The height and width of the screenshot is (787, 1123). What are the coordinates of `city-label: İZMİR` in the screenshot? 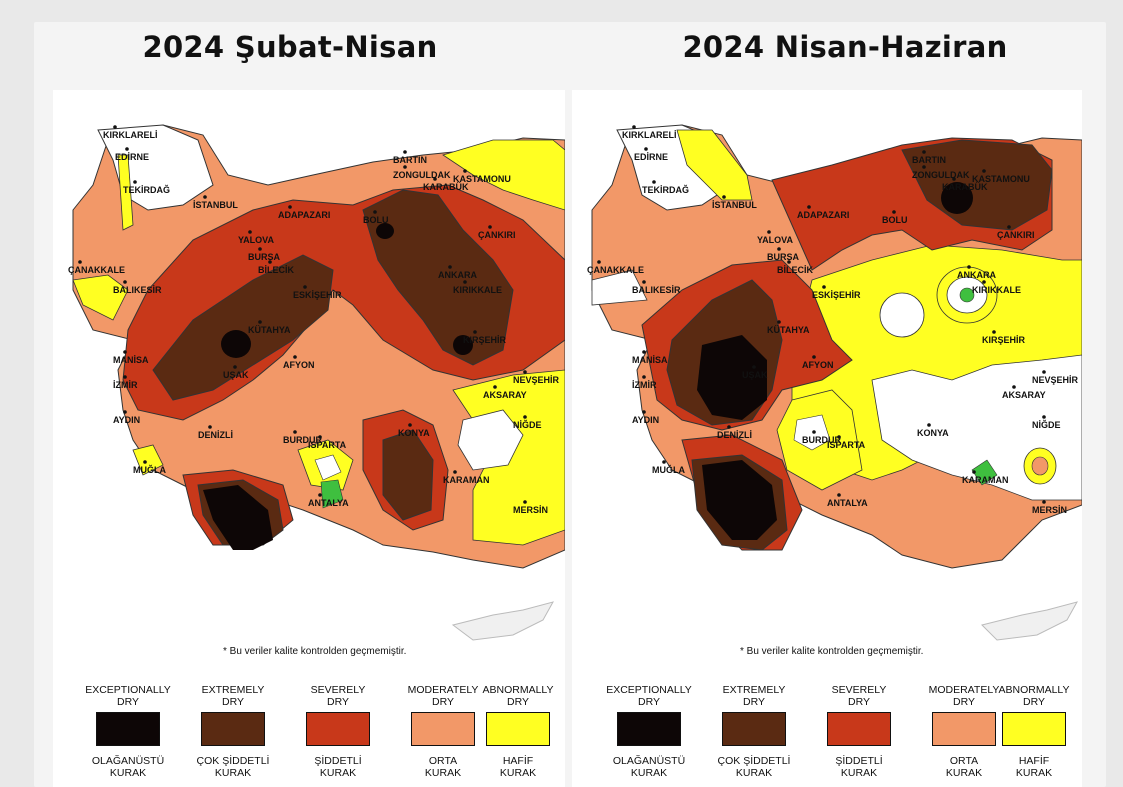 It's located at (125, 385).